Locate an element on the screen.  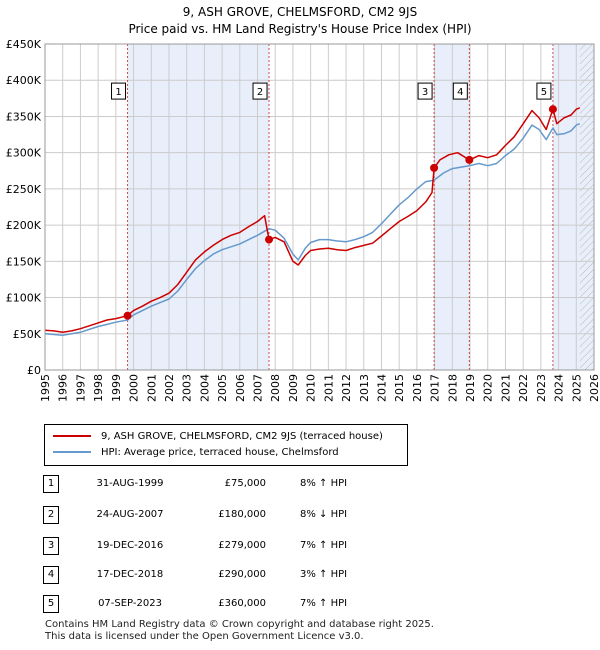
x-tick-label: 2002 is located at coordinates (169, 388).